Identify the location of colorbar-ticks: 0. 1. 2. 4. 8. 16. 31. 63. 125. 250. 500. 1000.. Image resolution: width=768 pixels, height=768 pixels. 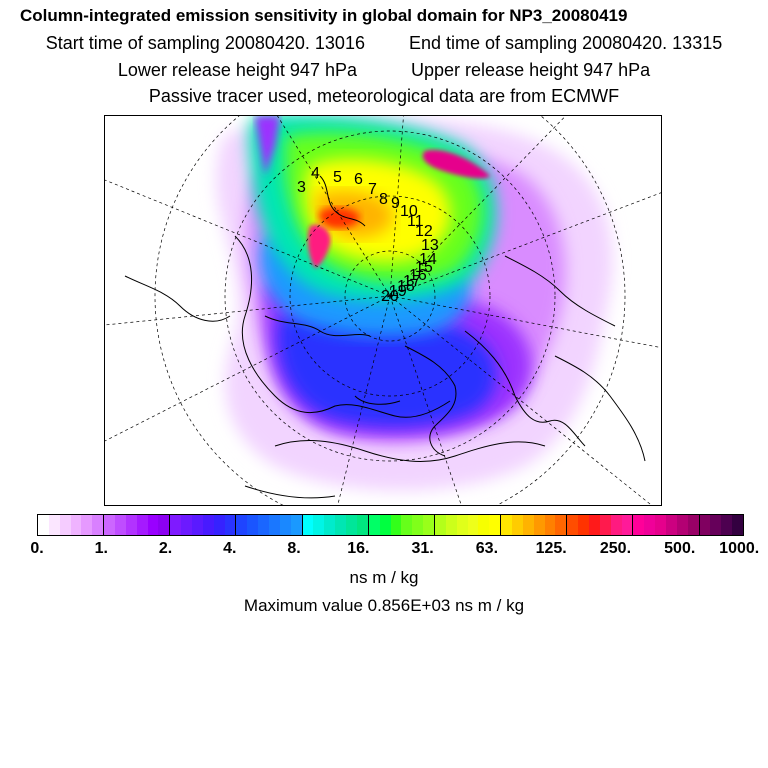
(384, 550).